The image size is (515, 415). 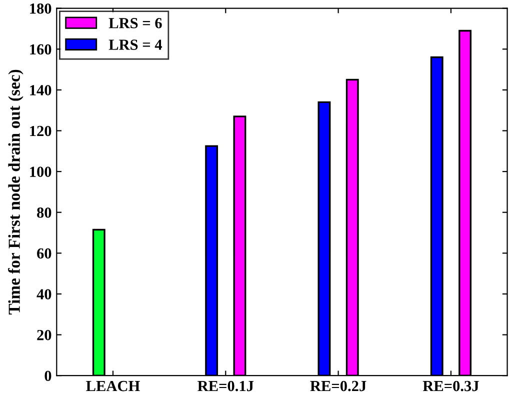 I want to click on y-tick-label: 160, so click(x=41, y=49).